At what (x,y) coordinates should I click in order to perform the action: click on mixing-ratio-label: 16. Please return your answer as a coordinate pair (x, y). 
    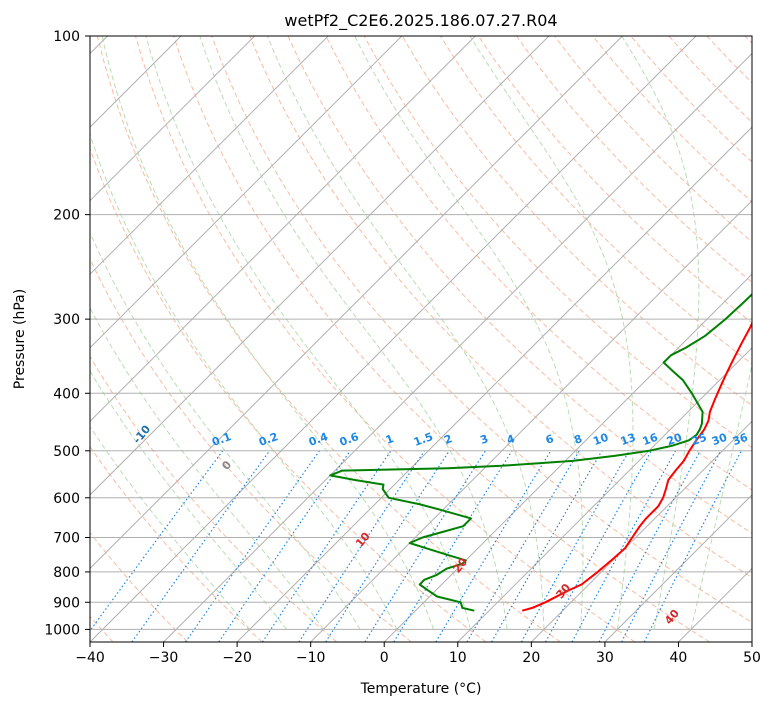
    Looking at the image, I should click on (650, 440).